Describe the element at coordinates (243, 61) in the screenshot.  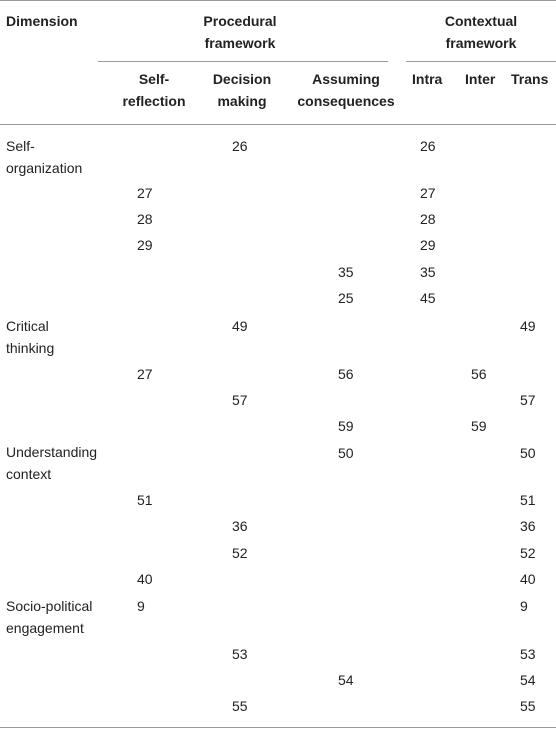
I see `procedural-underline` at that location.